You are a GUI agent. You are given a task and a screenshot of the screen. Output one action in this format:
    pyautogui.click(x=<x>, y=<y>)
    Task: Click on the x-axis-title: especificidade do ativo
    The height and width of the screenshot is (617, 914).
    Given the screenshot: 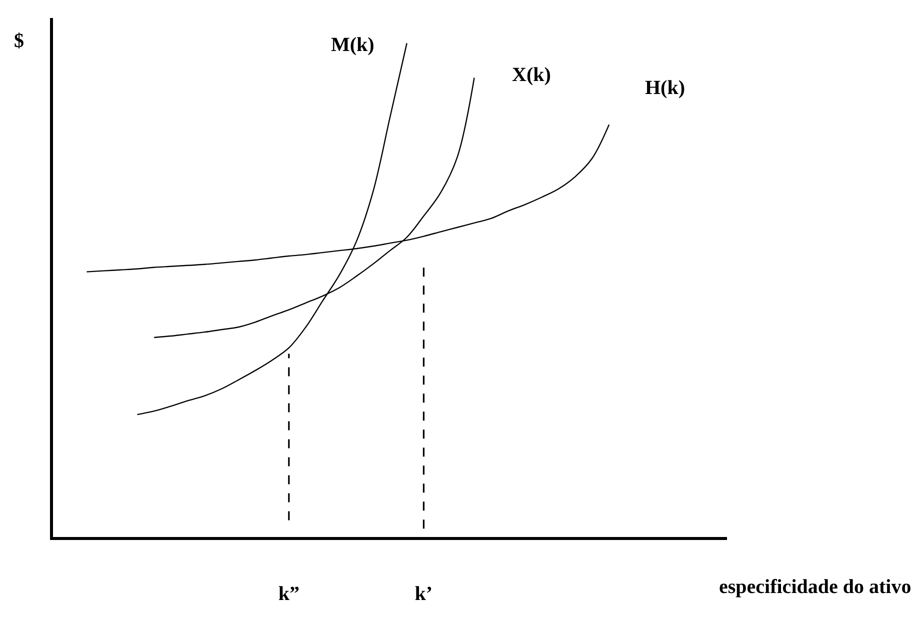 What is the action you would take?
    pyautogui.click(x=815, y=587)
    